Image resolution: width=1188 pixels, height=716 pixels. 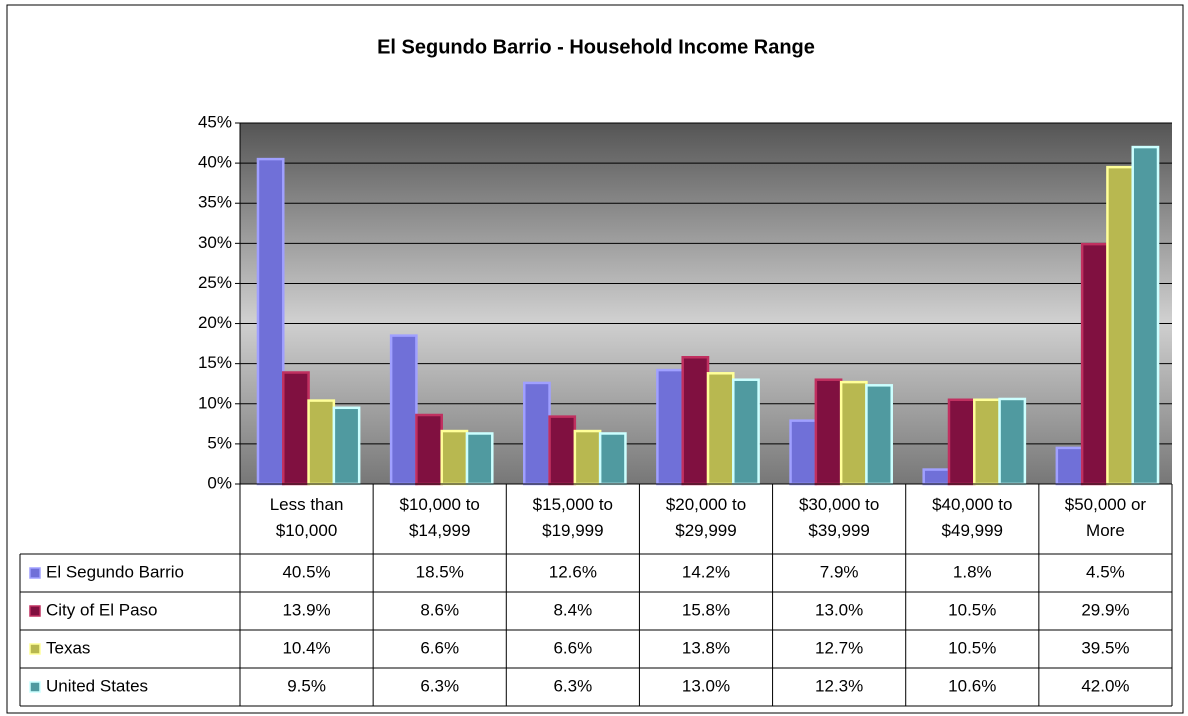 I want to click on x-tick-label: Less than $10,000, so click(x=306, y=517).